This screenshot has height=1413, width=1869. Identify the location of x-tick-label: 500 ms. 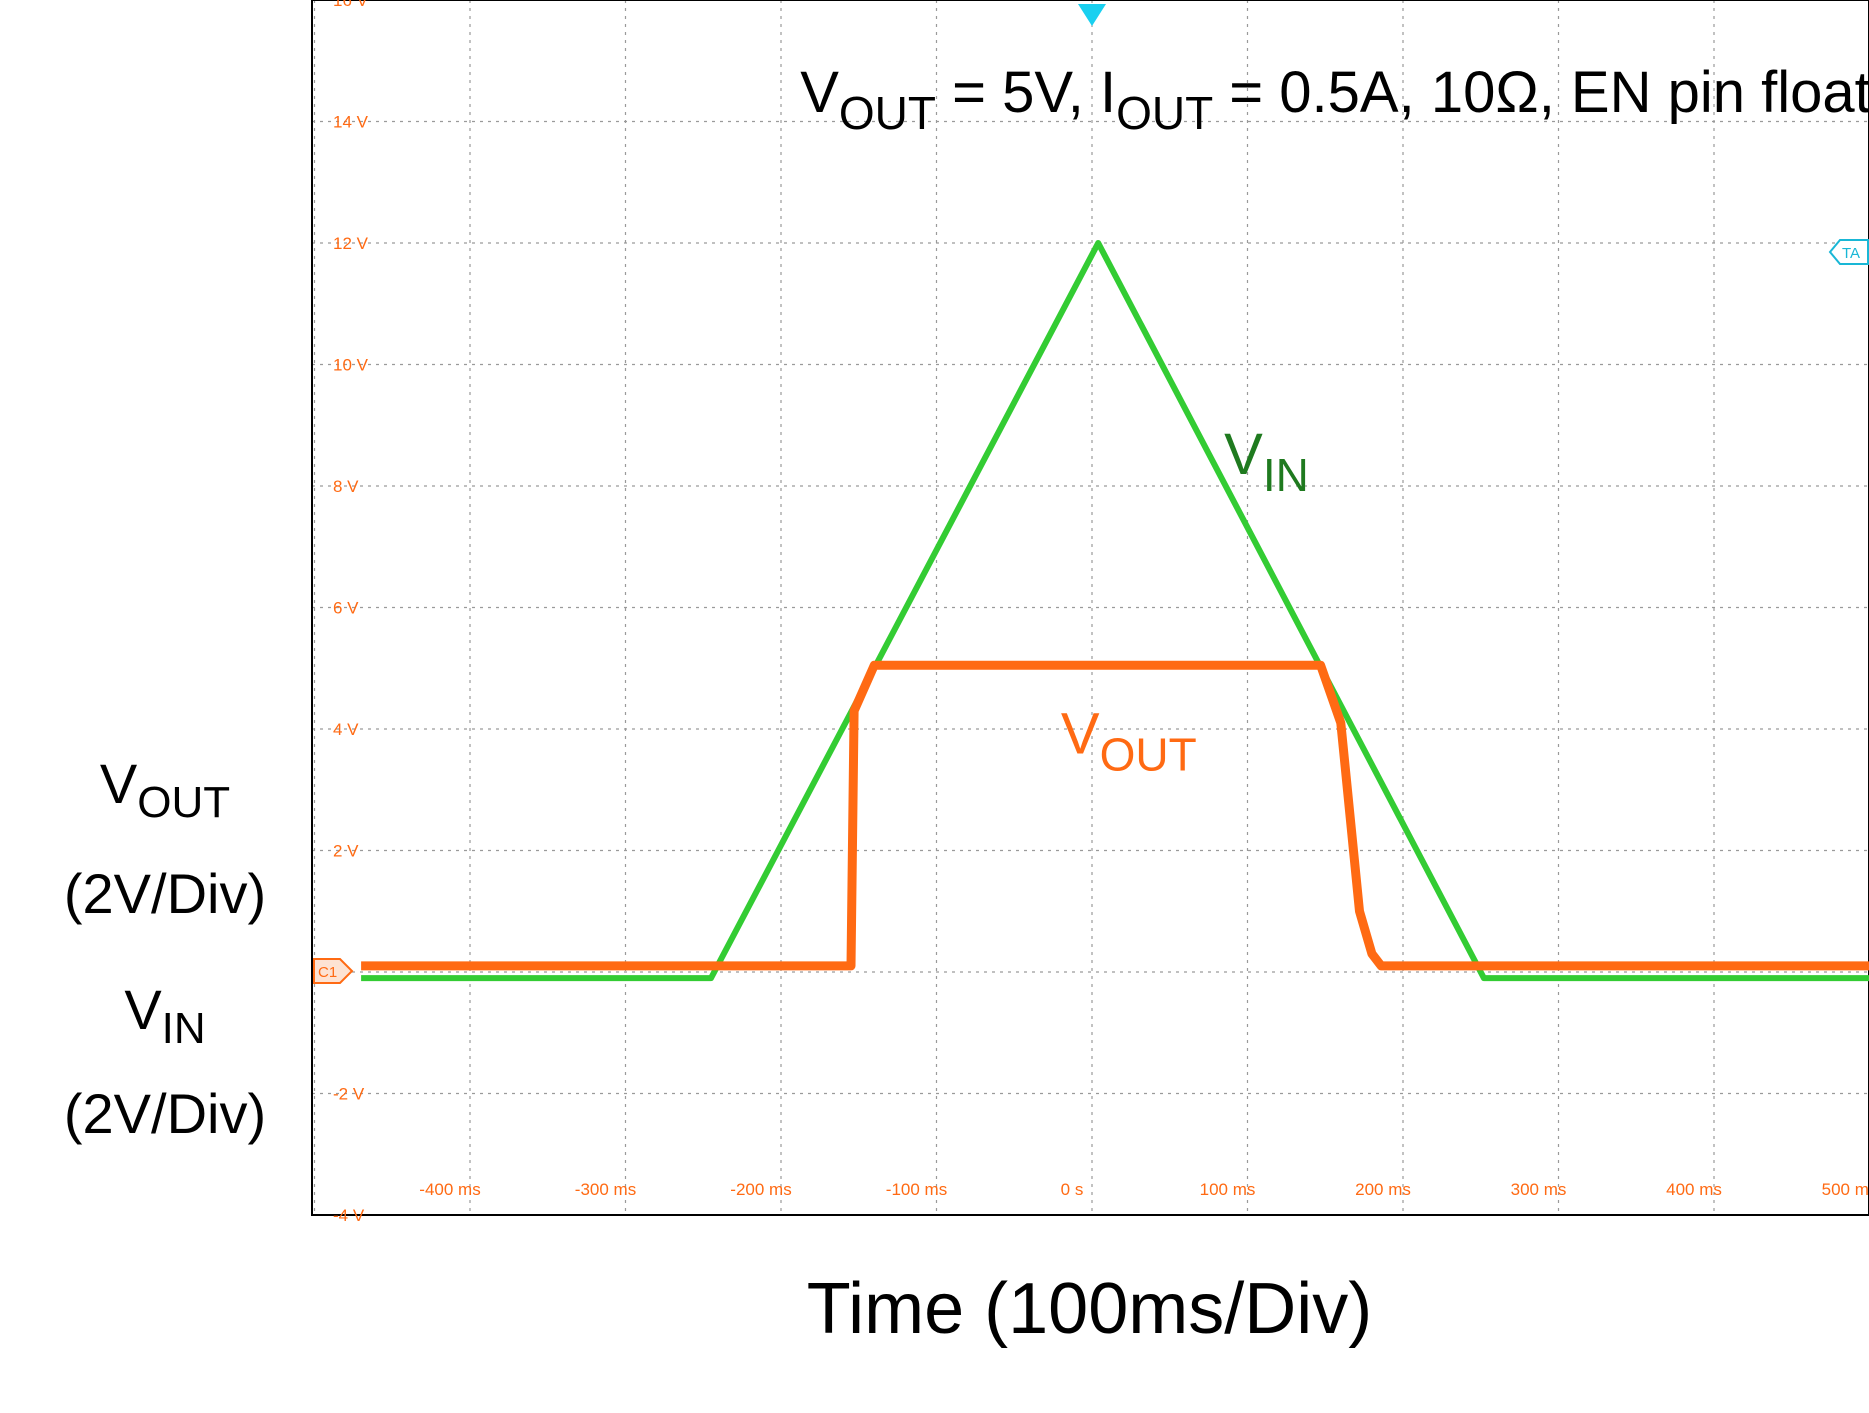
(1845, 1189).